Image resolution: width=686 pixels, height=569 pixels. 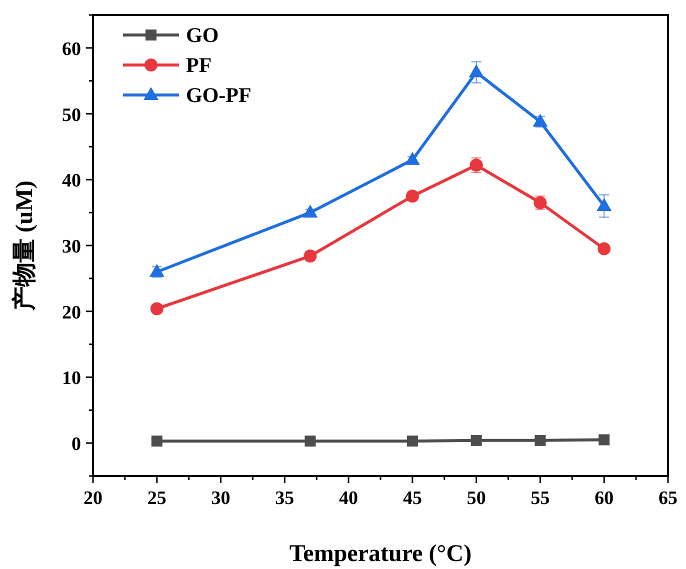 What do you see at coordinates (71, 379) in the screenshot?
I see `y-tick-label: 10` at bounding box center [71, 379].